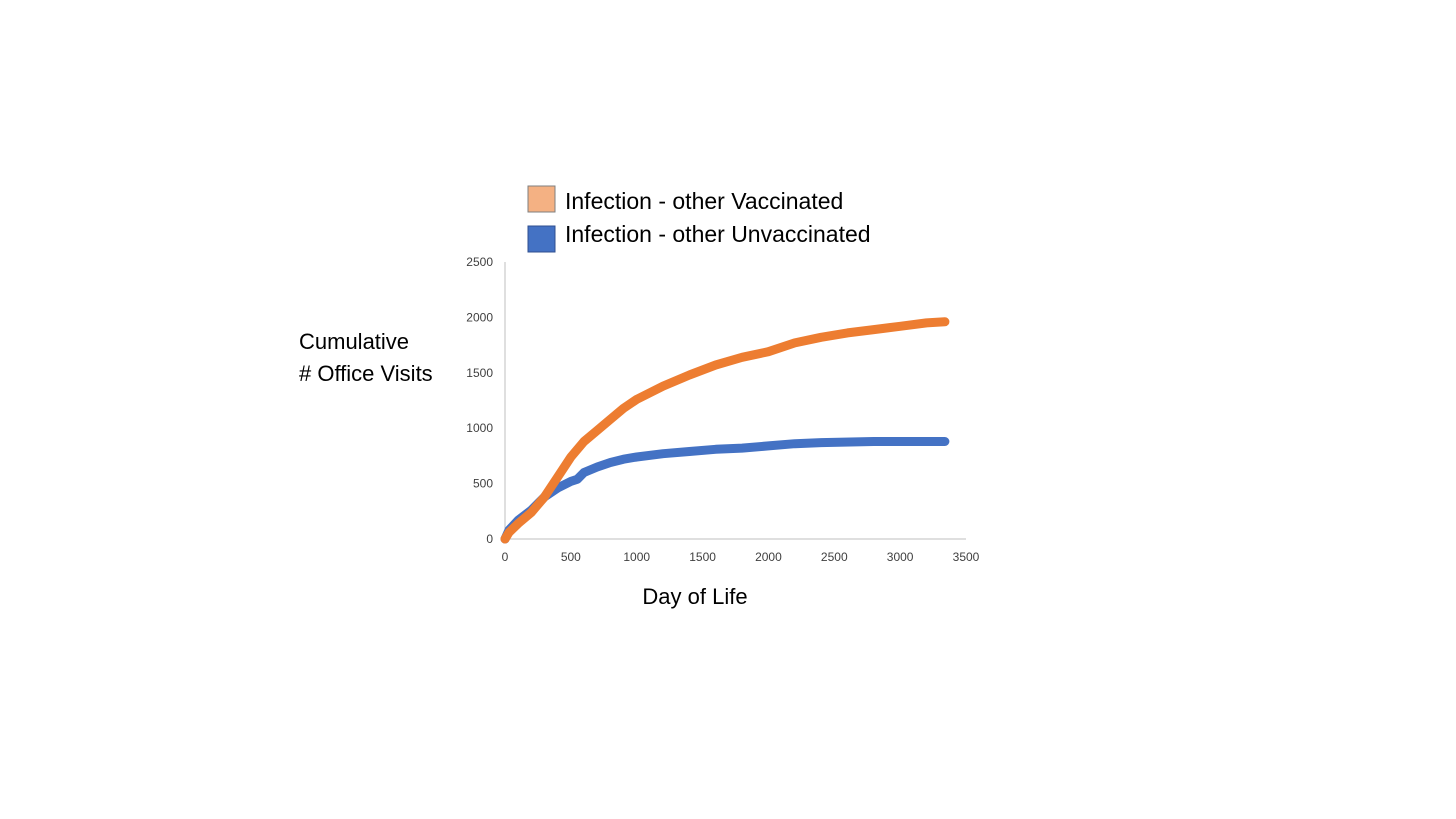 This screenshot has height=819, width=1456. Describe the element at coordinates (479, 317) in the screenshot. I see `y-tick-label: 2000` at that location.